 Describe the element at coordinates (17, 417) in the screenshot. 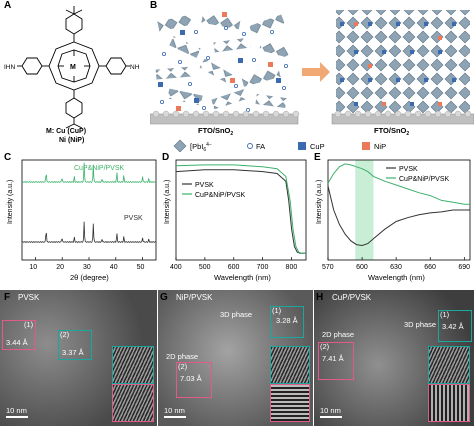

I see `tem-f-scalebar` at that location.